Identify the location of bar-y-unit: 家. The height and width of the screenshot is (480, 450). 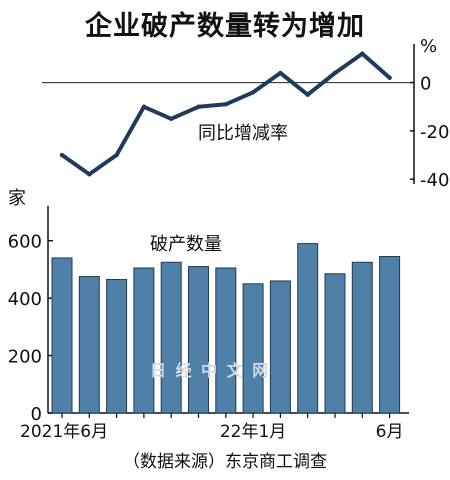
(17, 198).